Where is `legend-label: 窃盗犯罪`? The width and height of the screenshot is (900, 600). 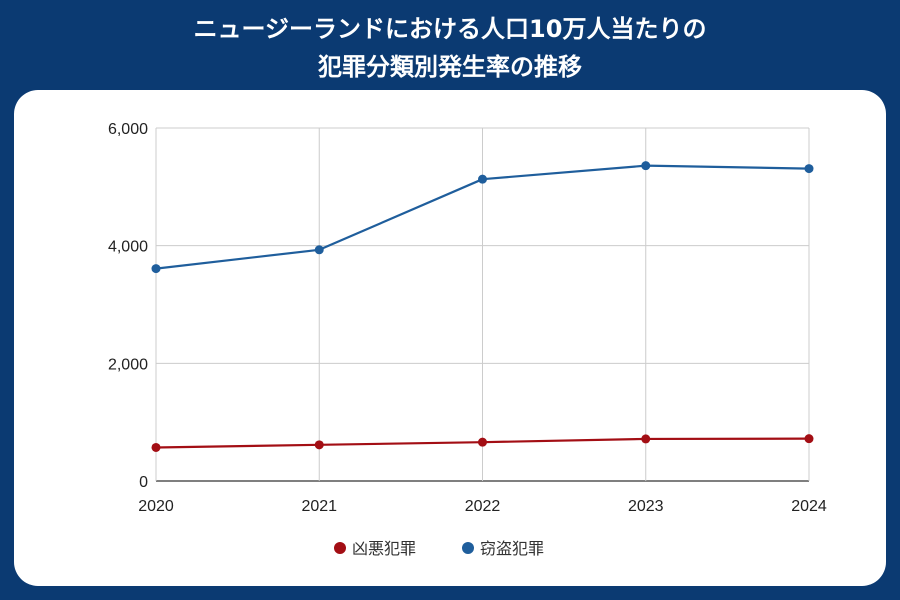
legend-label: 窃盗犯罪 is located at coordinates (512, 548).